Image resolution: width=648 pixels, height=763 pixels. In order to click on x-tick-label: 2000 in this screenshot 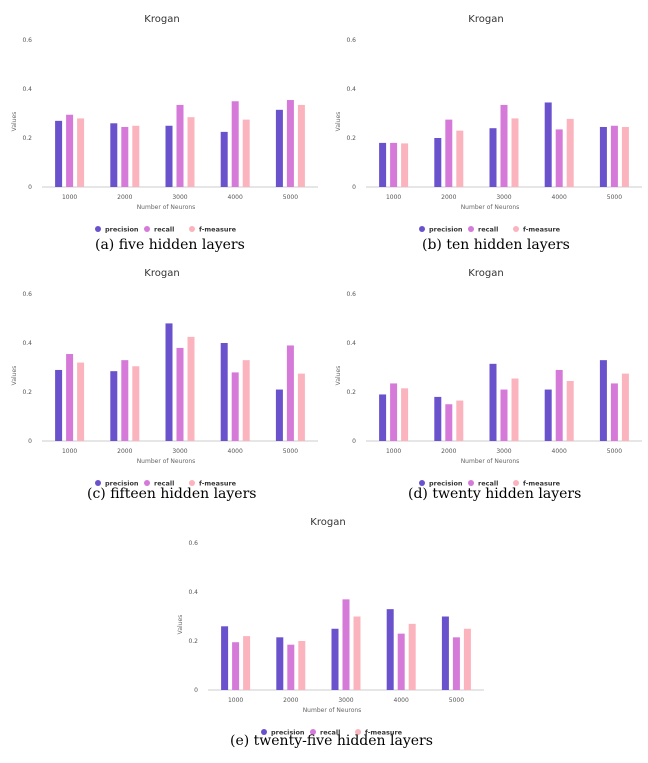, I will do `click(448, 197)`.